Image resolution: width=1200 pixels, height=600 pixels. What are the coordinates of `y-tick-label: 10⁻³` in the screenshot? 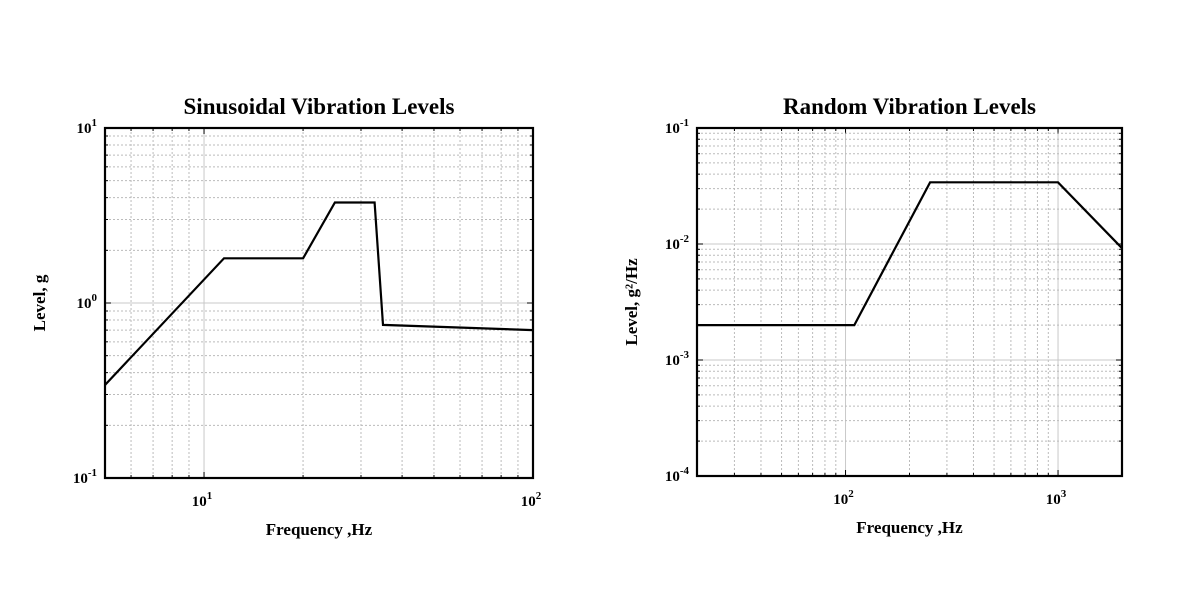 It's located at (677, 359).